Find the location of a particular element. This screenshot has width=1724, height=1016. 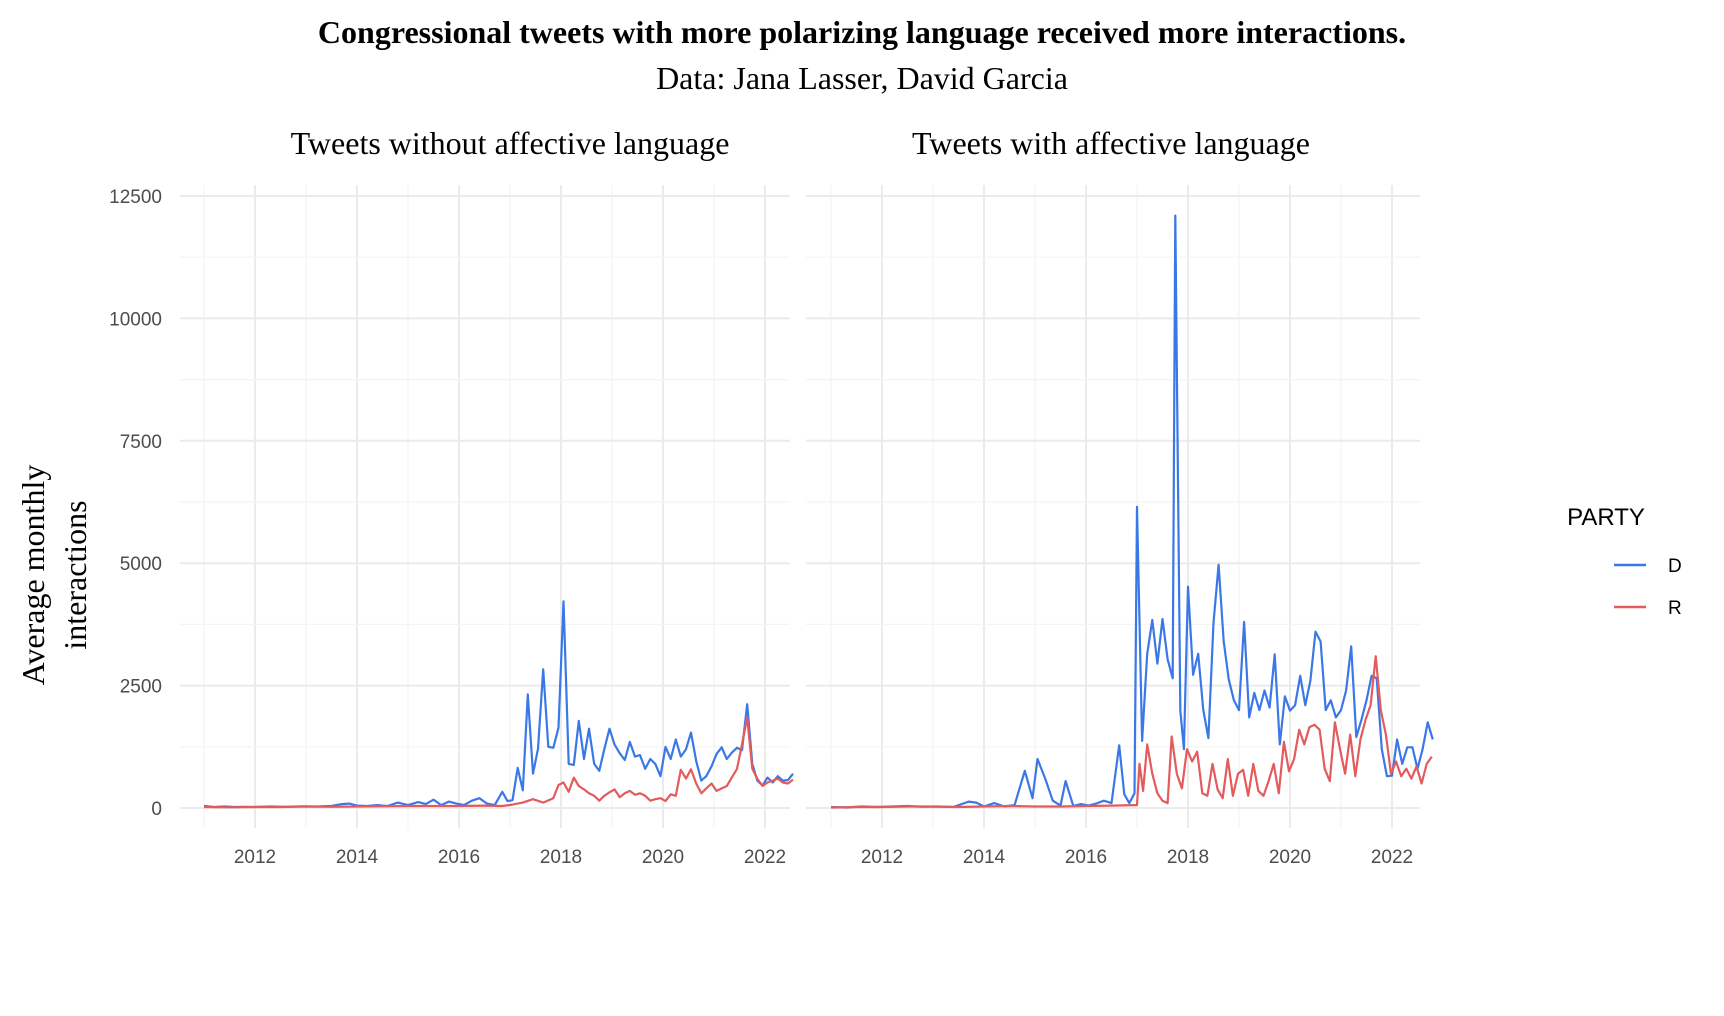

legend-title: PARTY is located at coordinates (1606, 517).